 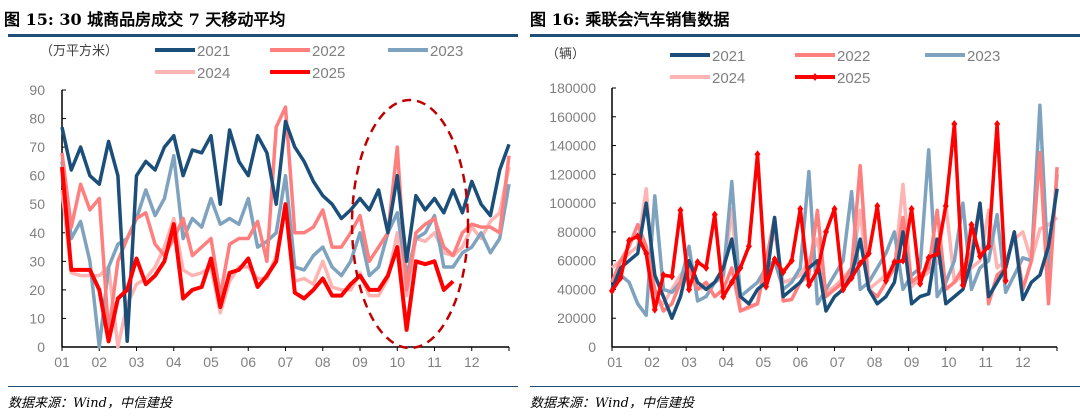 What do you see at coordinates (37, 176) in the screenshot?
I see `y-tick-label: 60` at bounding box center [37, 176].